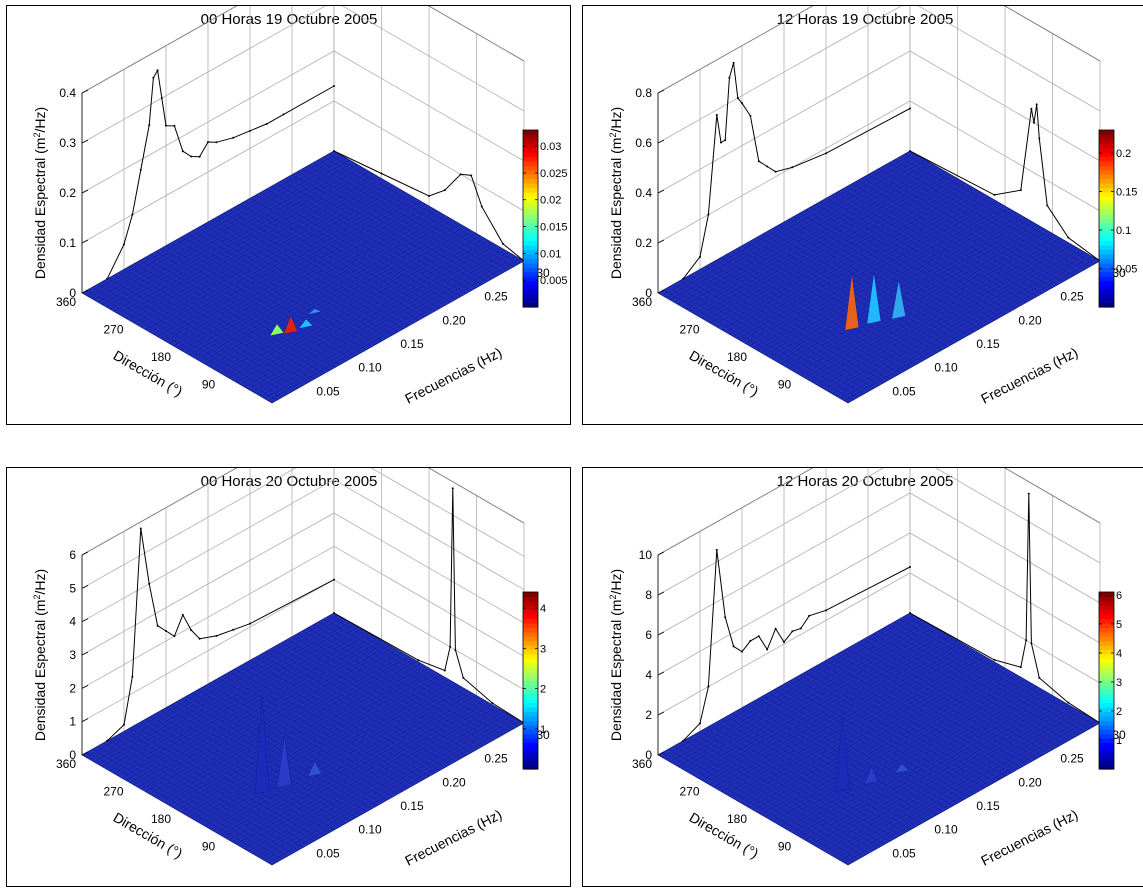 This screenshot has height=892, width=1143. I want to click on surface-mesh, so click(879, 277).